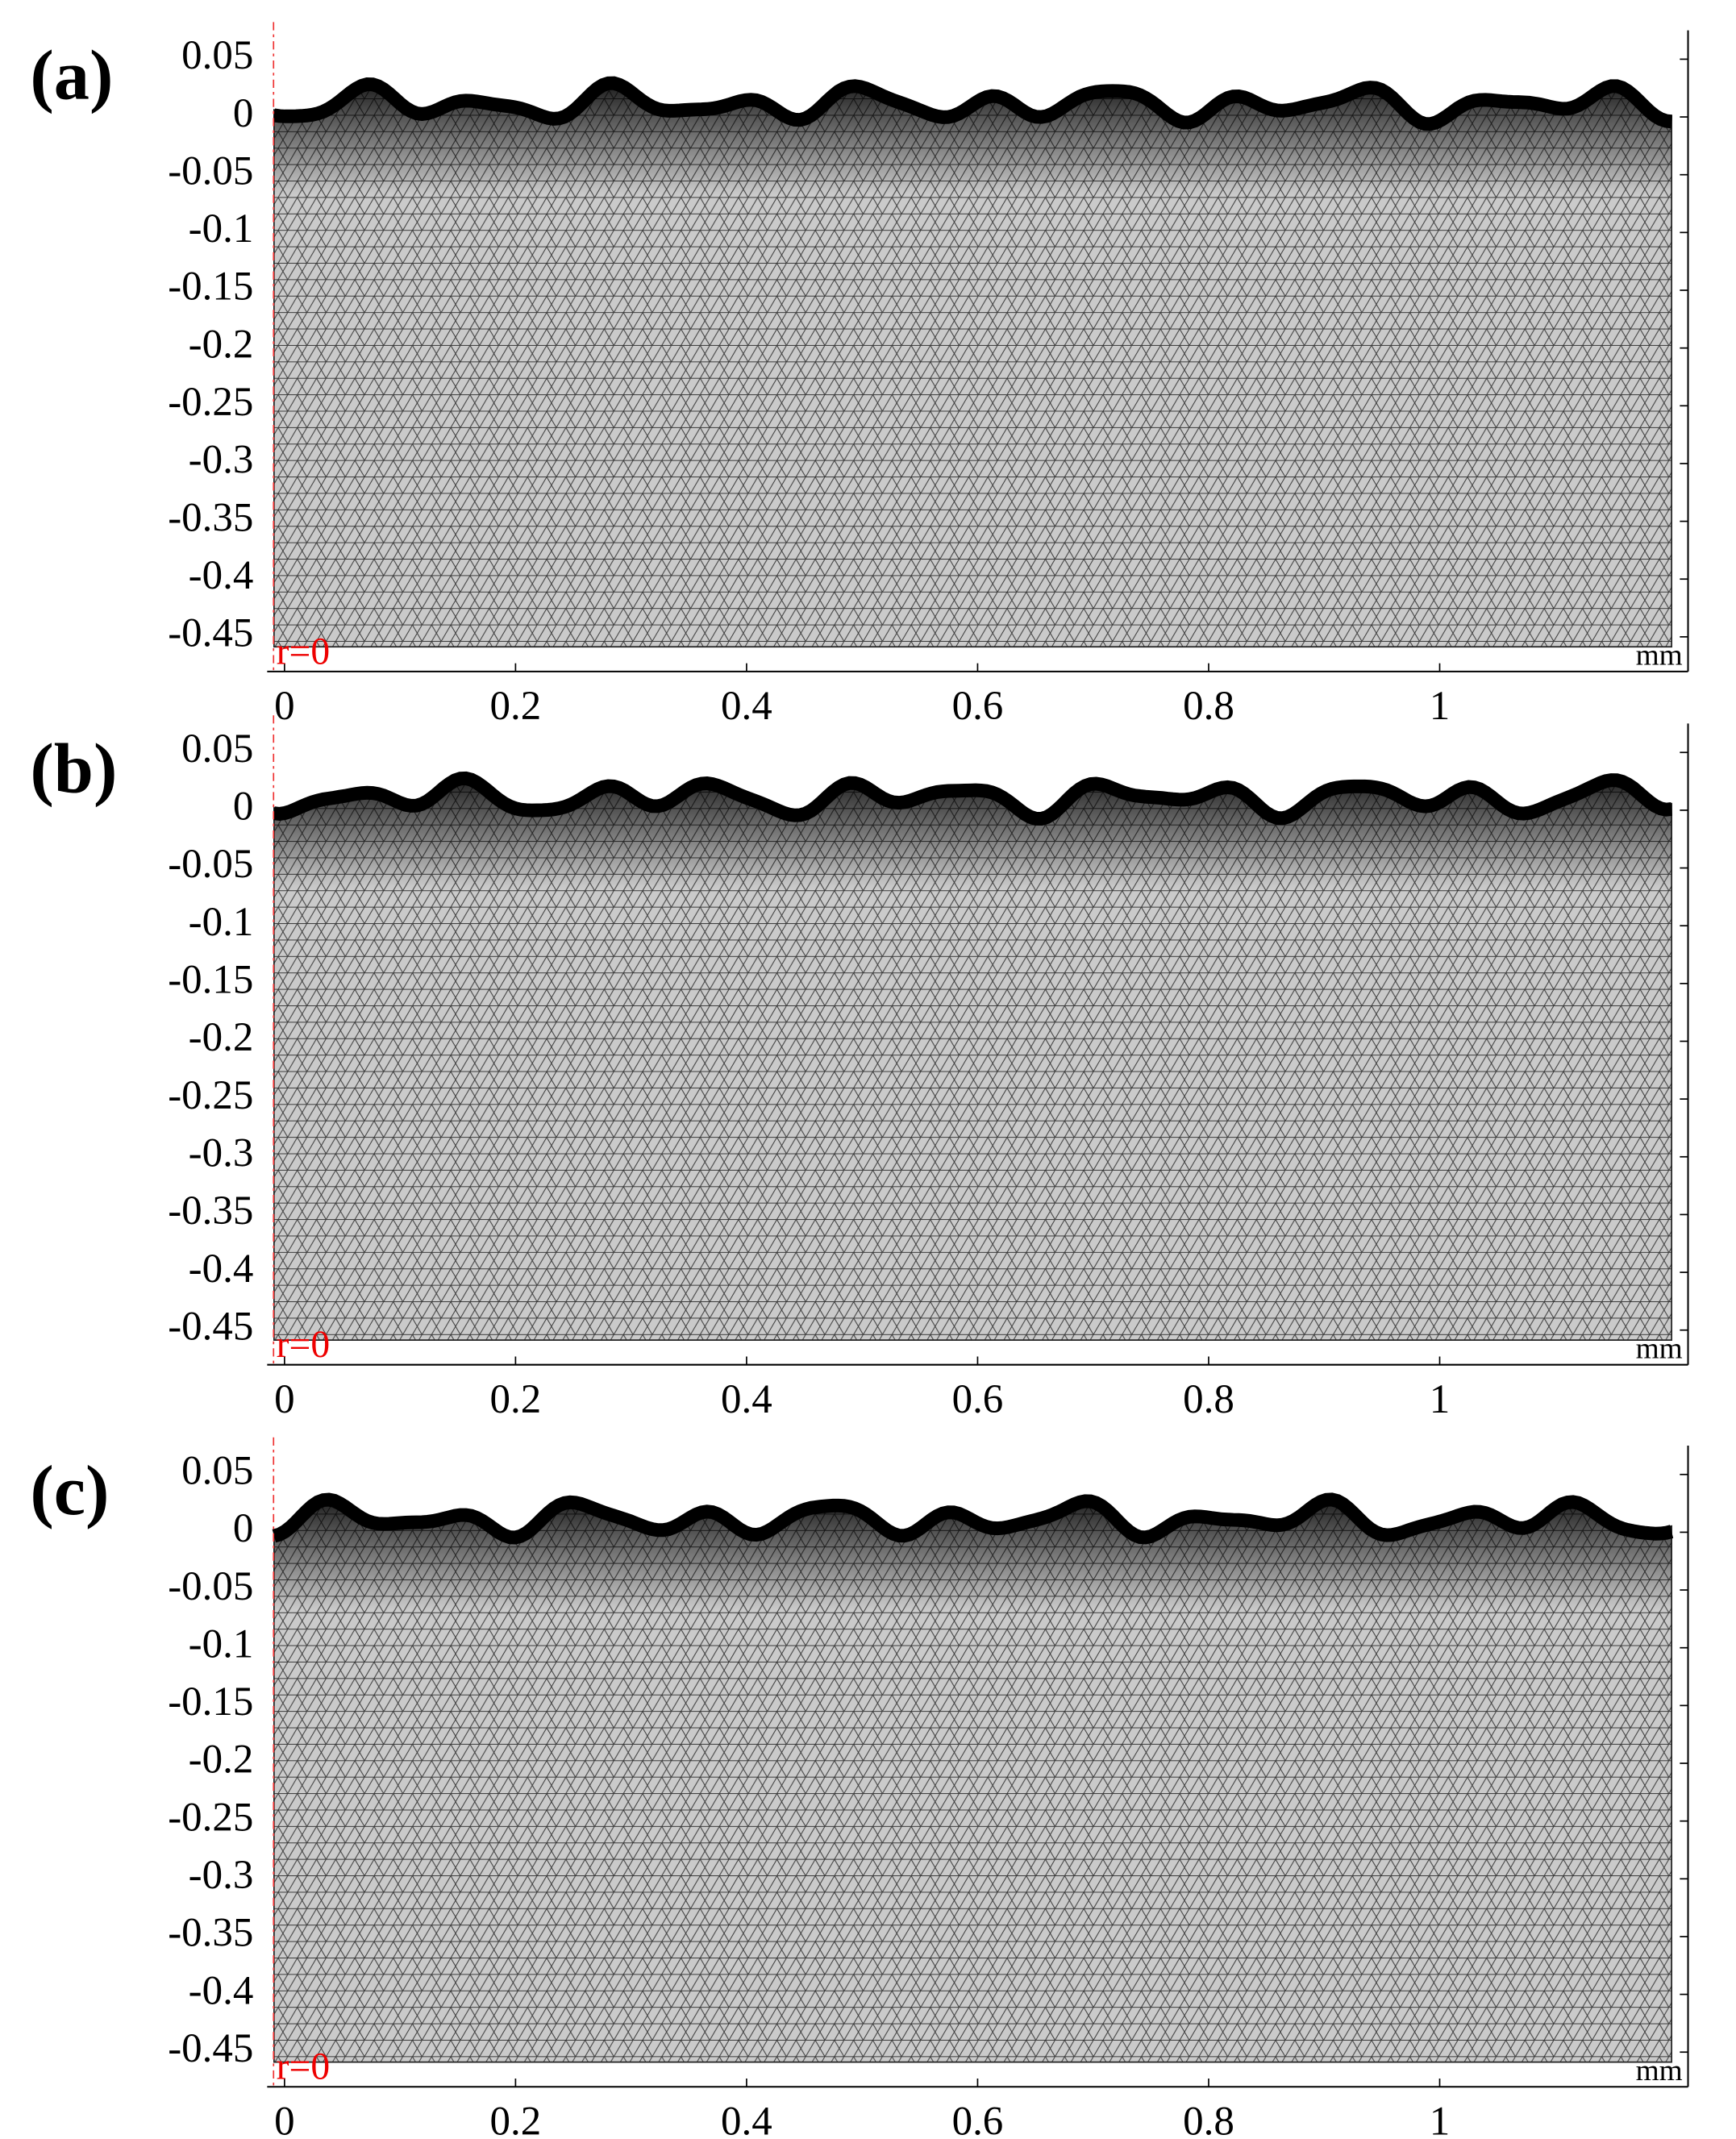 Image resolution: width=1736 pixels, height=2139 pixels. I want to click on panel-label: (a), so click(71, 74).